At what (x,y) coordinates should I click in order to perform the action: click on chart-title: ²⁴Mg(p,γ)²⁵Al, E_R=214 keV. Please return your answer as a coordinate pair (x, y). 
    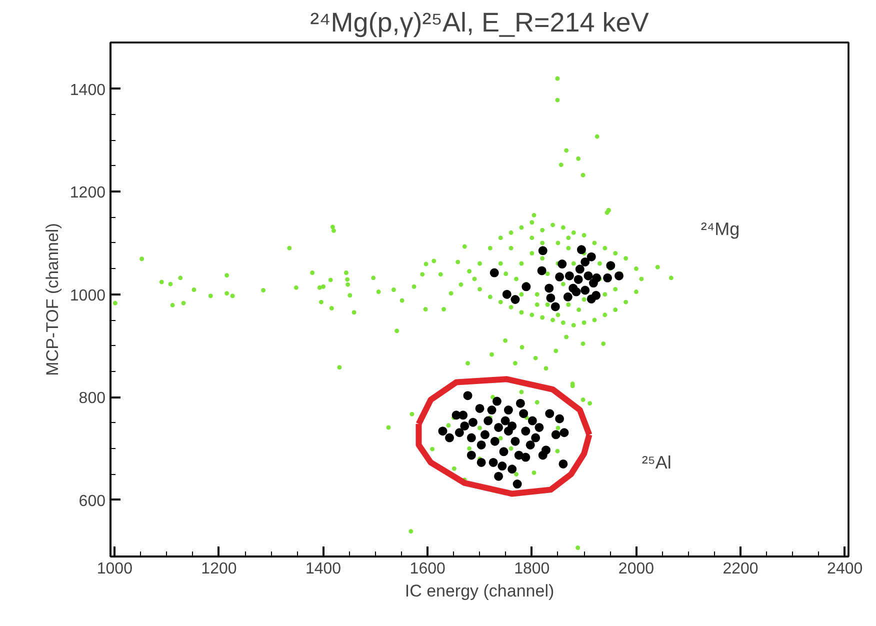
    Looking at the image, I should click on (479, 23).